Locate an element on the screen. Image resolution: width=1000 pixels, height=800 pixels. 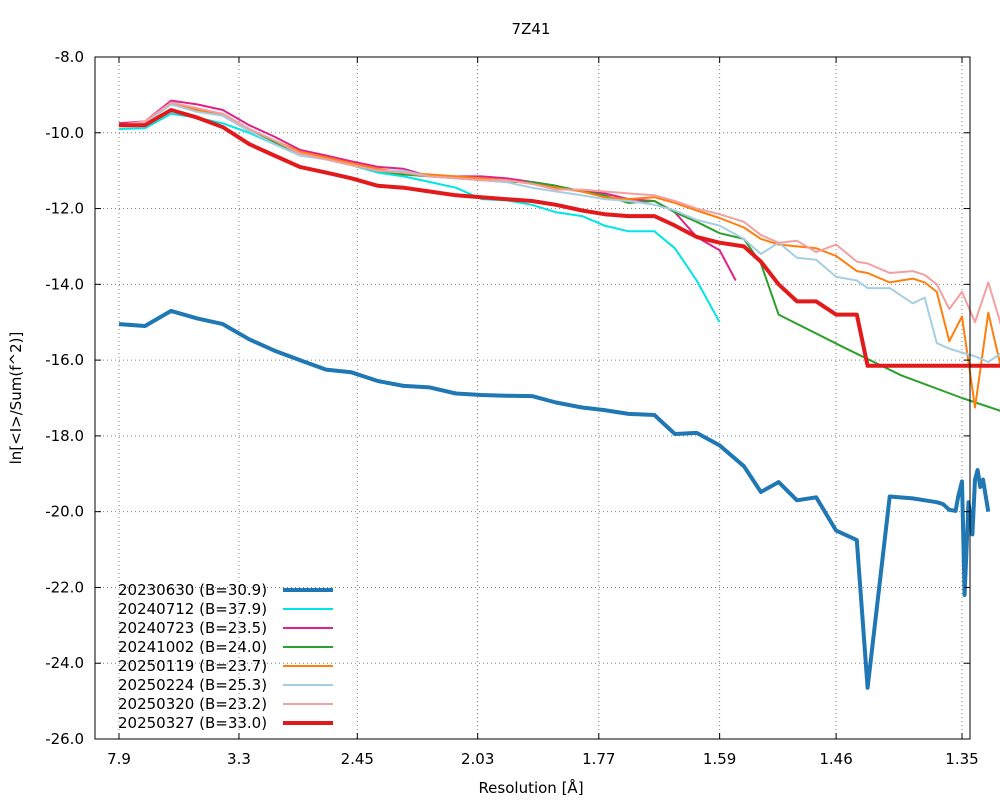
y-tick-label: -10.0 is located at coordinates (64, 133).